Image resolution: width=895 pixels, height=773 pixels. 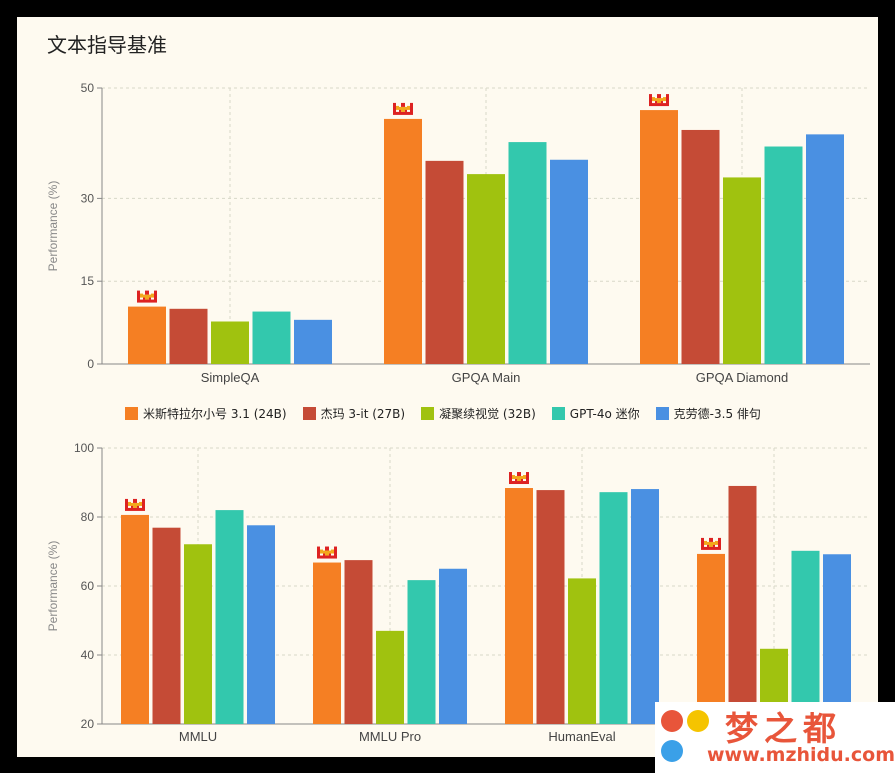 I want to click on y-tick-label: 40, so click(x=88, y=655).